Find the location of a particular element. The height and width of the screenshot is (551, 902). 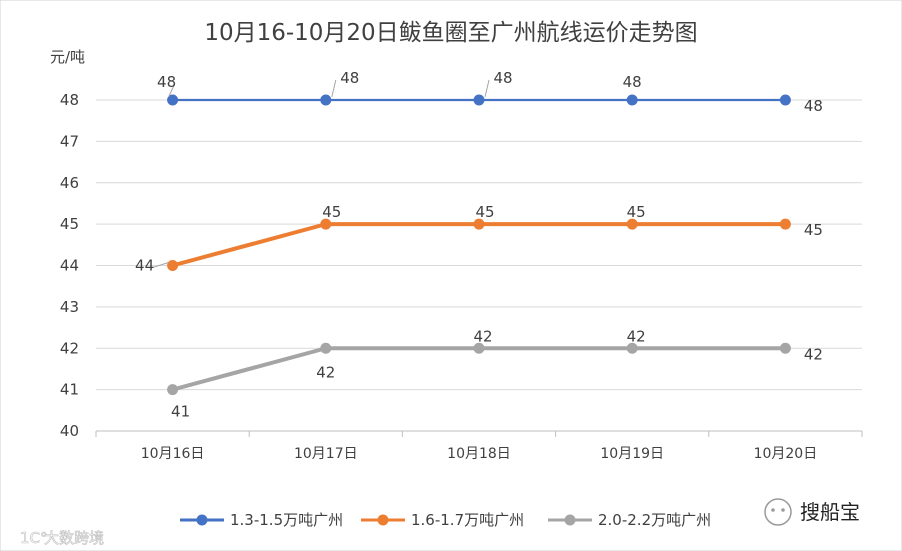

x-axis: 10月16日 10月17日 10月18日 10月19日 10月20日 is located at coordinates (479, 446).